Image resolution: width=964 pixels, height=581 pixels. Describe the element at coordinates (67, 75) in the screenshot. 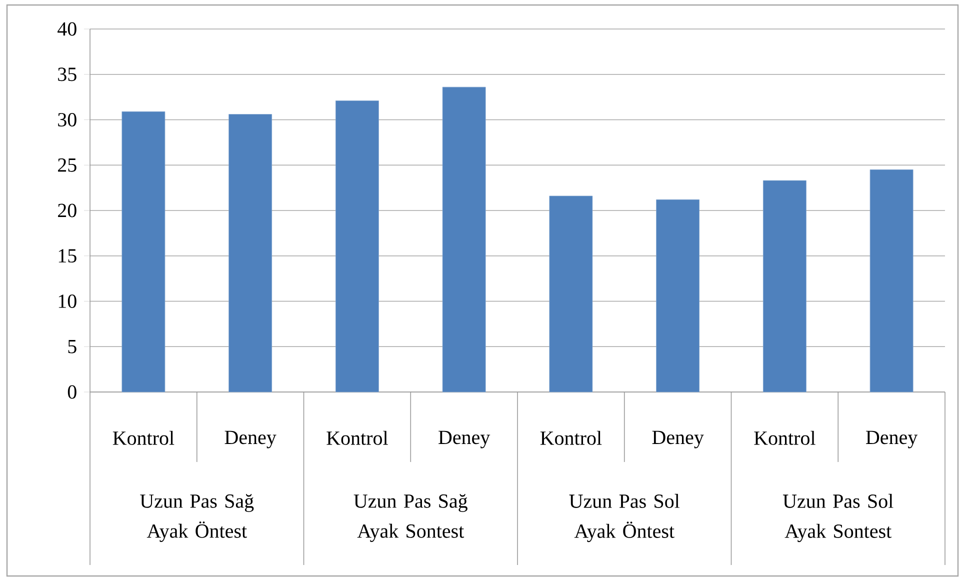

I see `y-tick-label: 35` at that location.